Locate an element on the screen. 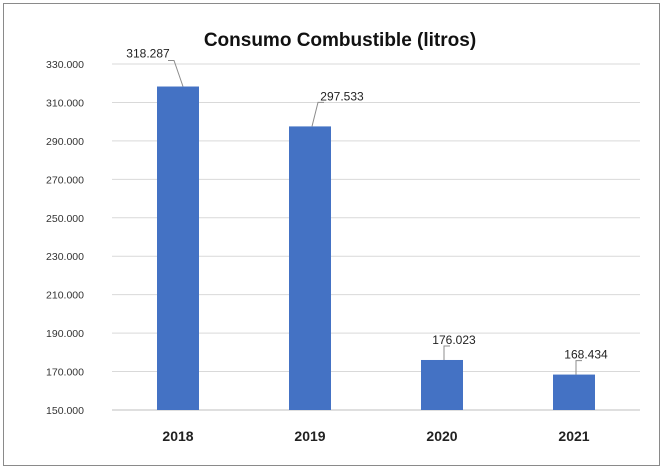  x-tick-label: 2019 is located at coordinates (309, 436).